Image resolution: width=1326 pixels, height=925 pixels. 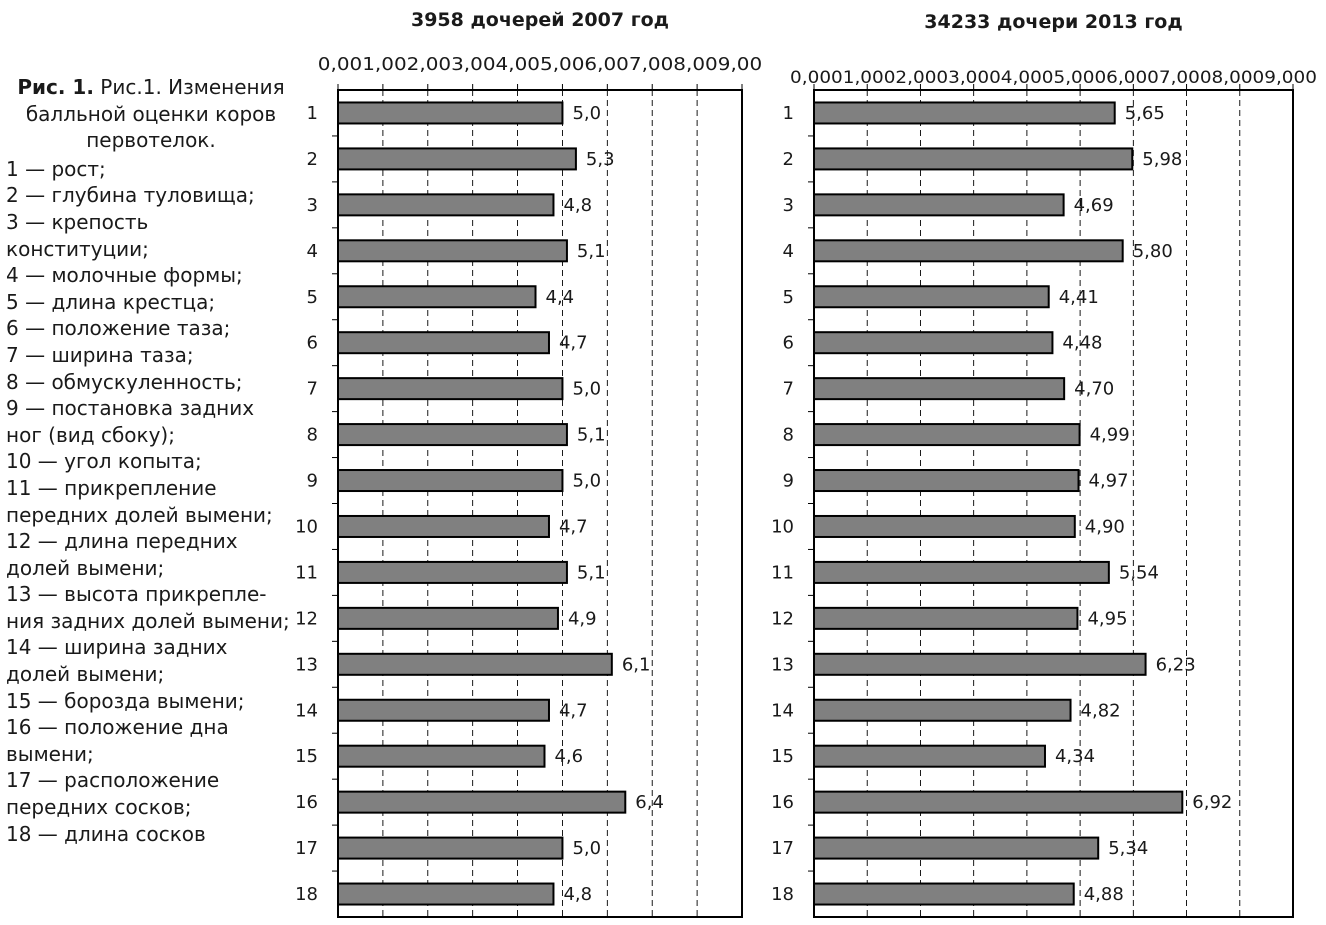 What do you see at coordinates (782, 526) in the screenshot?
I see `category-label: 10` at bounding box center [782, 526].